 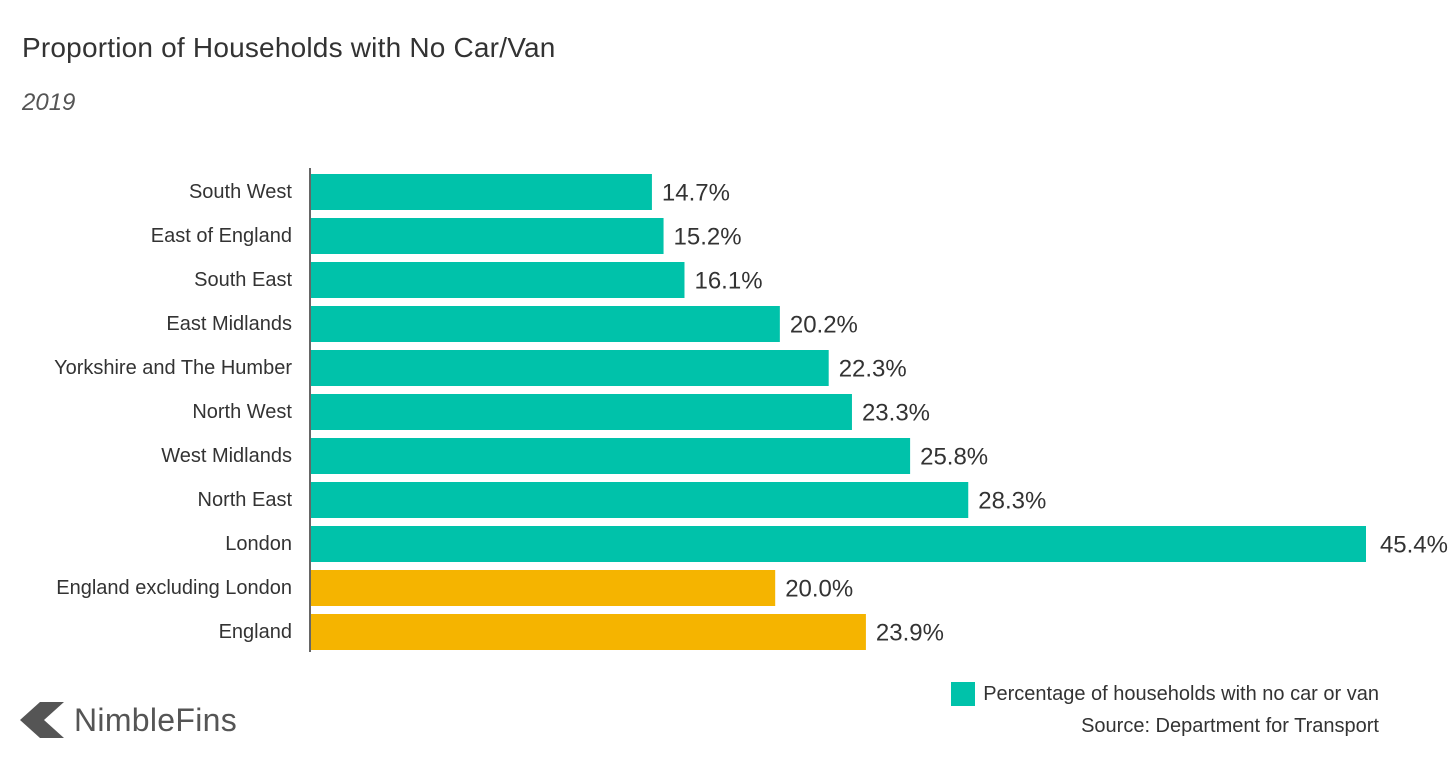 I want to click on category-label: North West, so click(x=242, y=412).